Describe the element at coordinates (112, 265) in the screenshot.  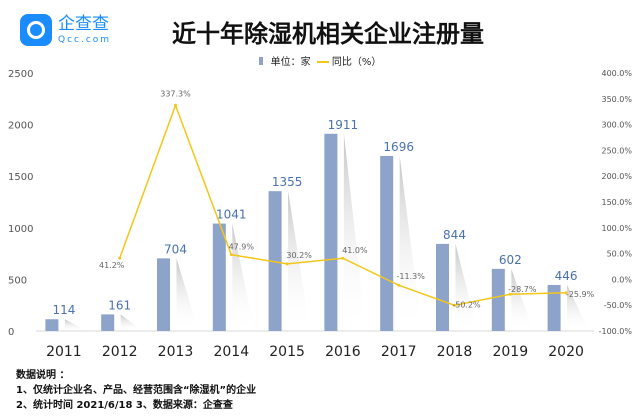
I see `yoy-value-label: 41.2%` at that location.